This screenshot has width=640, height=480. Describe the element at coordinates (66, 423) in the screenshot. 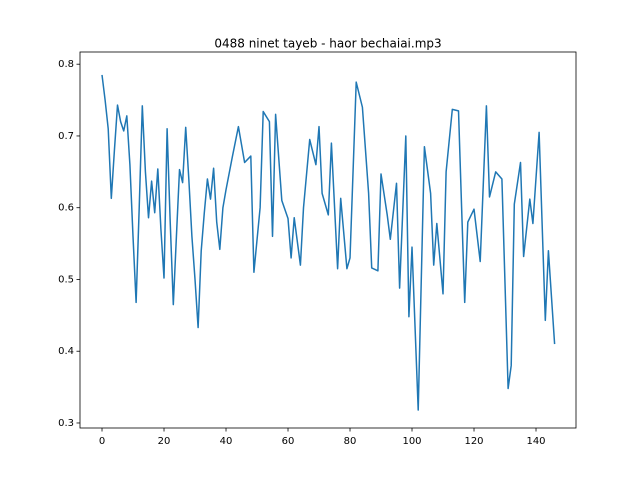

I see `y-tick-label: 0.3` at that location.